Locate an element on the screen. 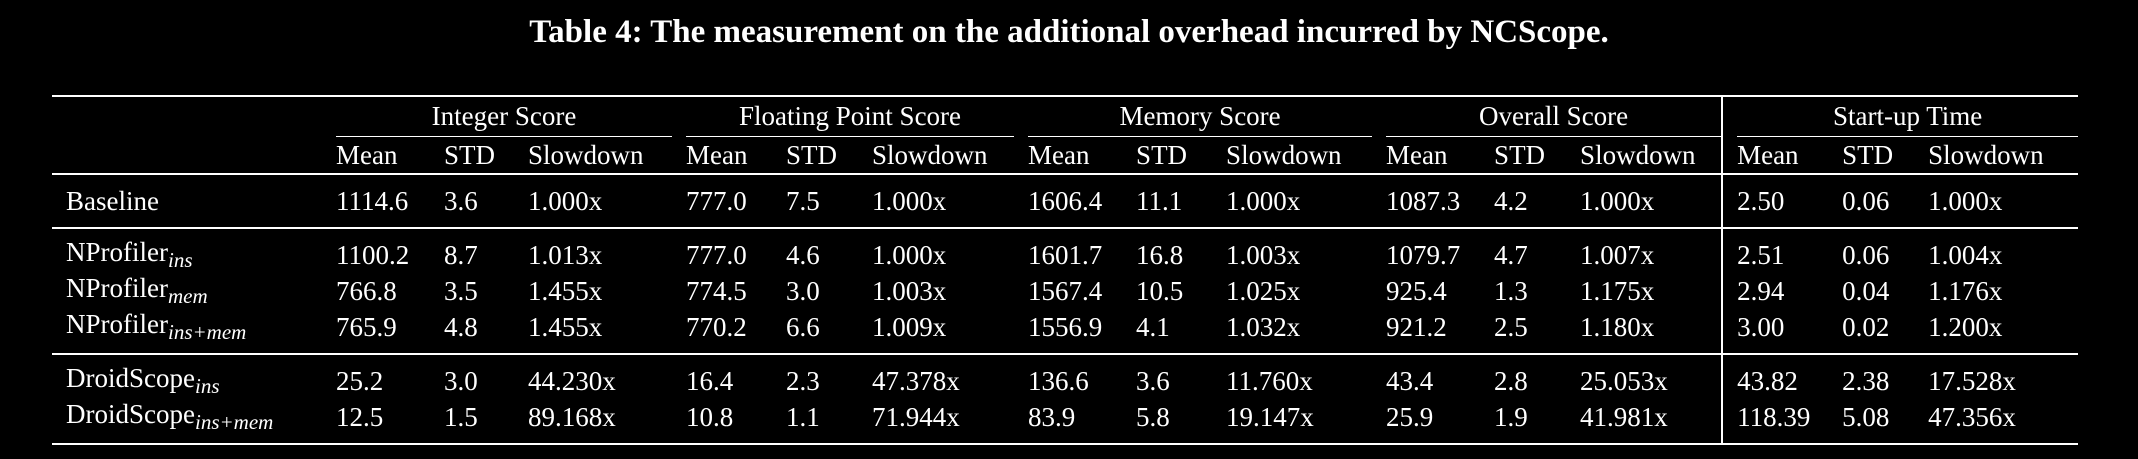 The width and height of the screenshot is (2138, 459). table-cell: 4.2 is located at coordinates (1523, 201).